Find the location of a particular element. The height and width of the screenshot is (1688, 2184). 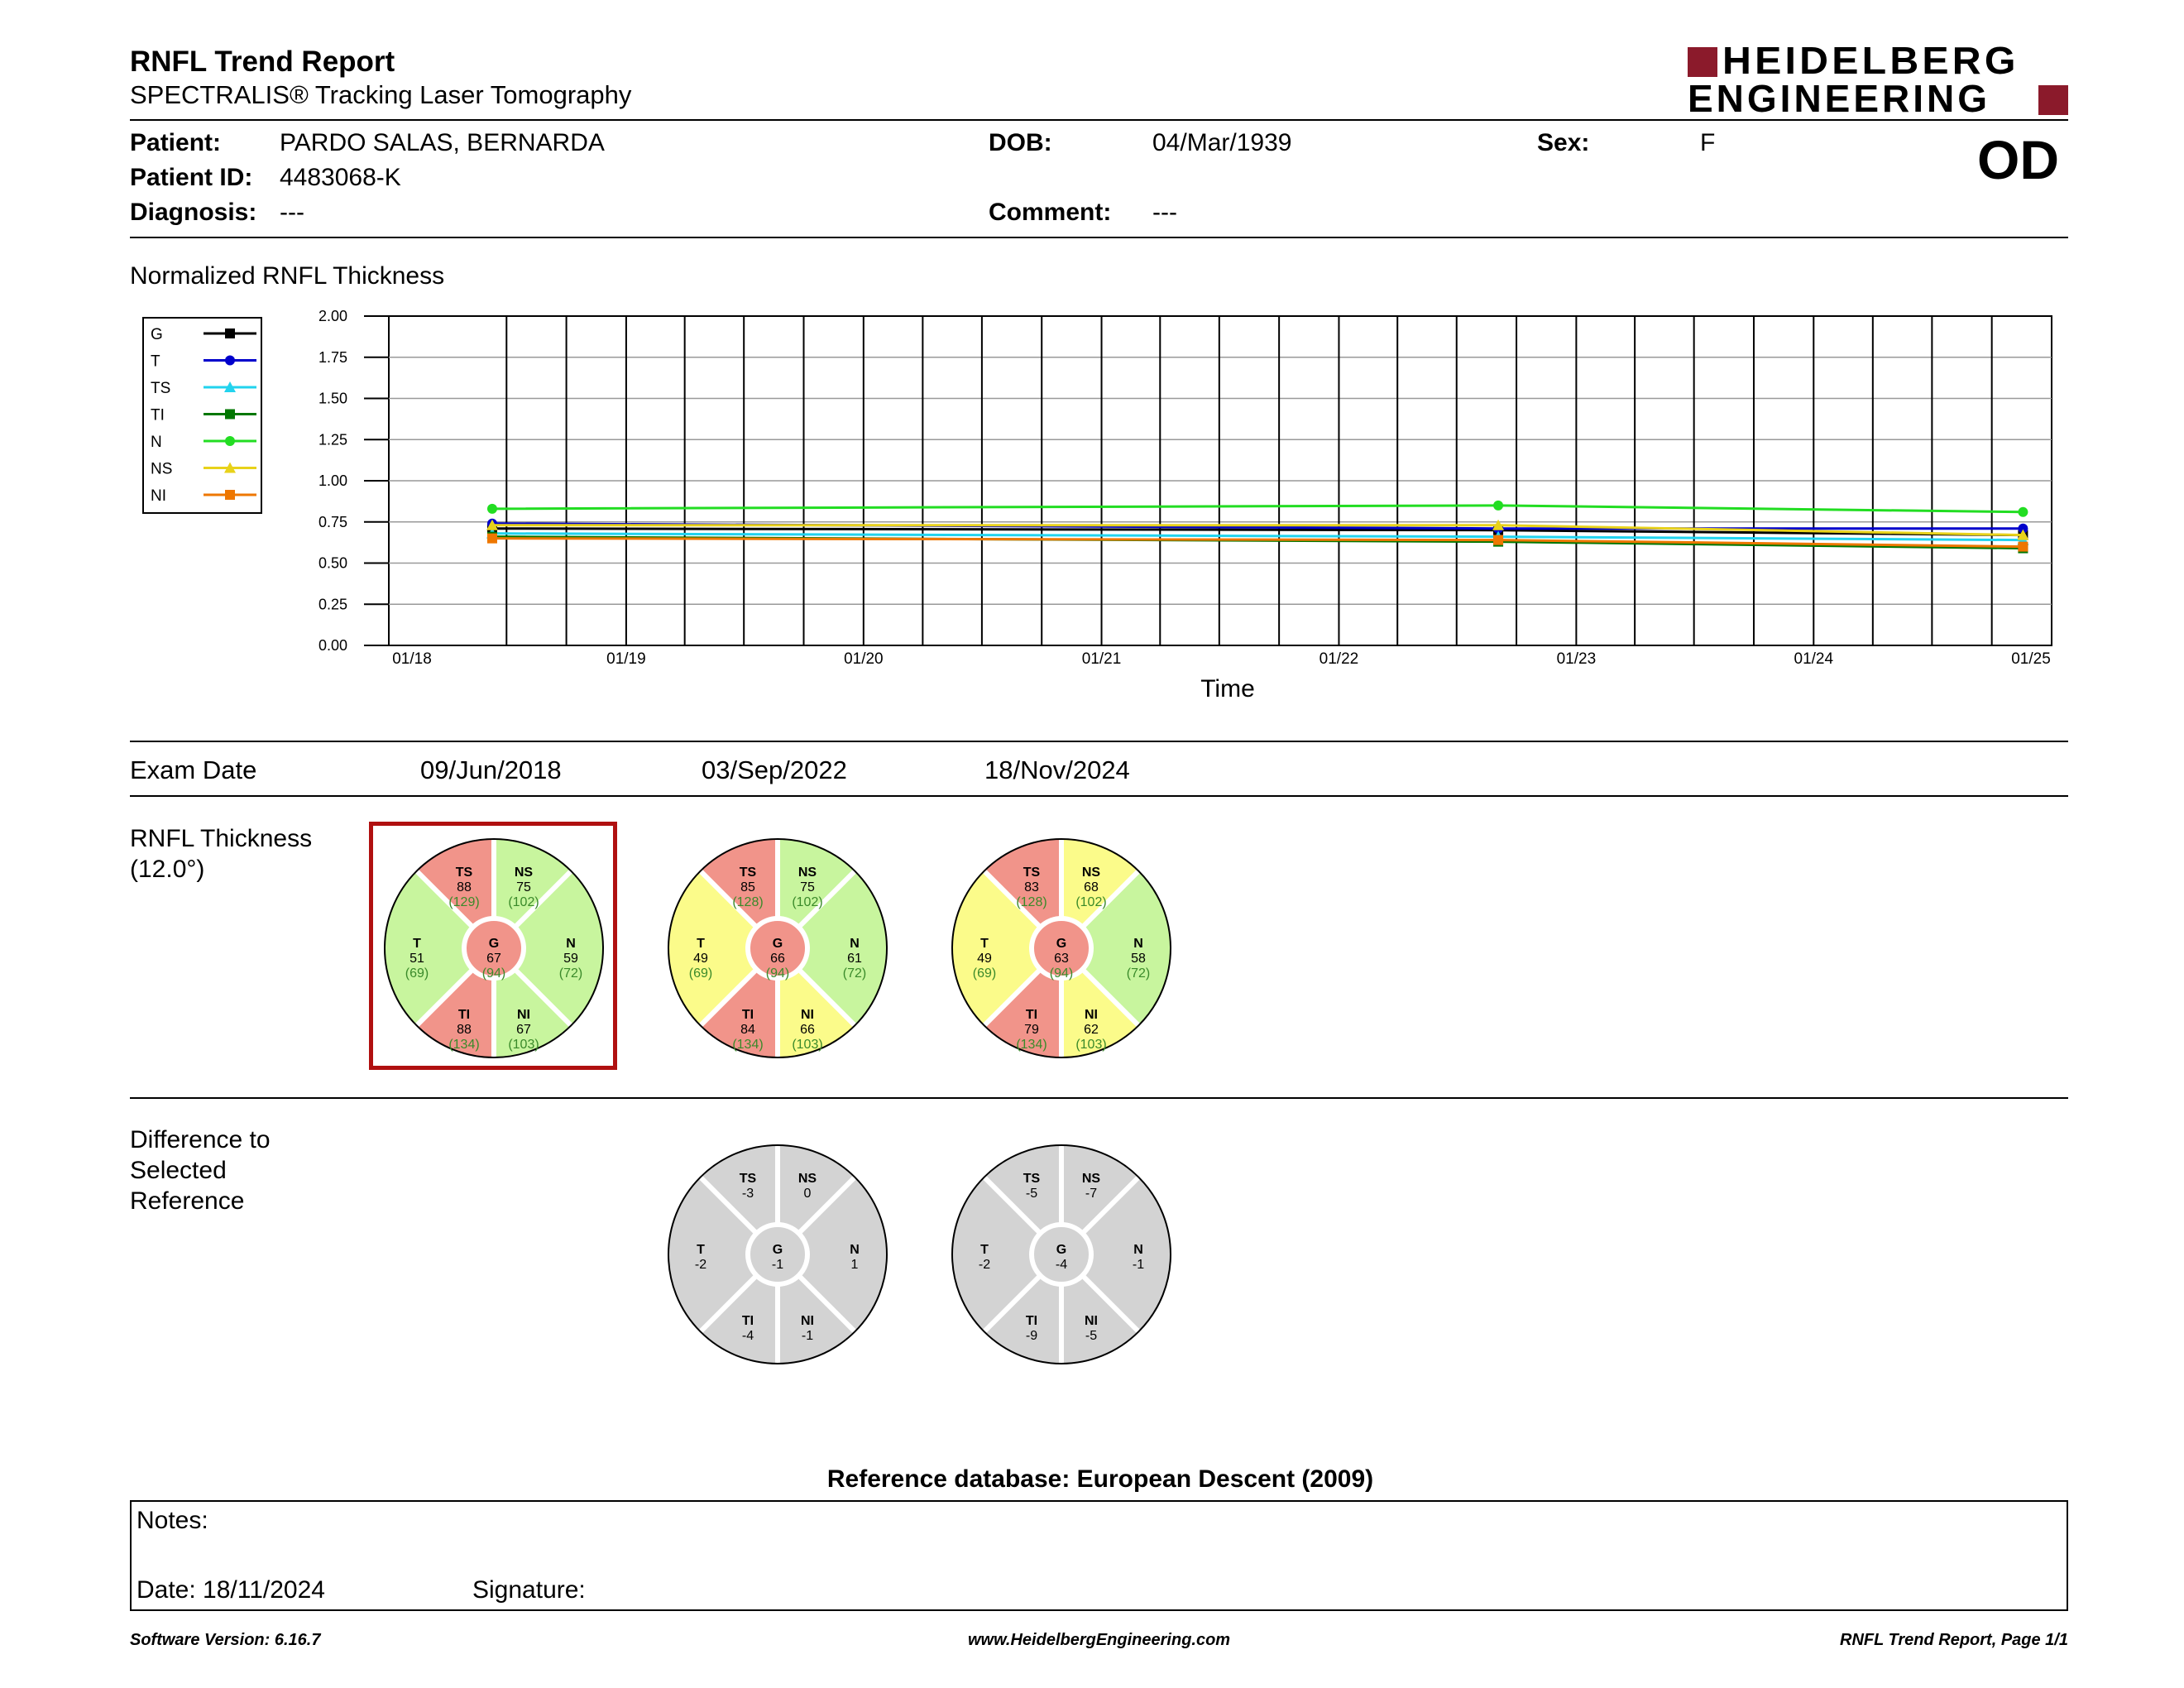

sector-value: 51 is located at coordinates (417, 959).